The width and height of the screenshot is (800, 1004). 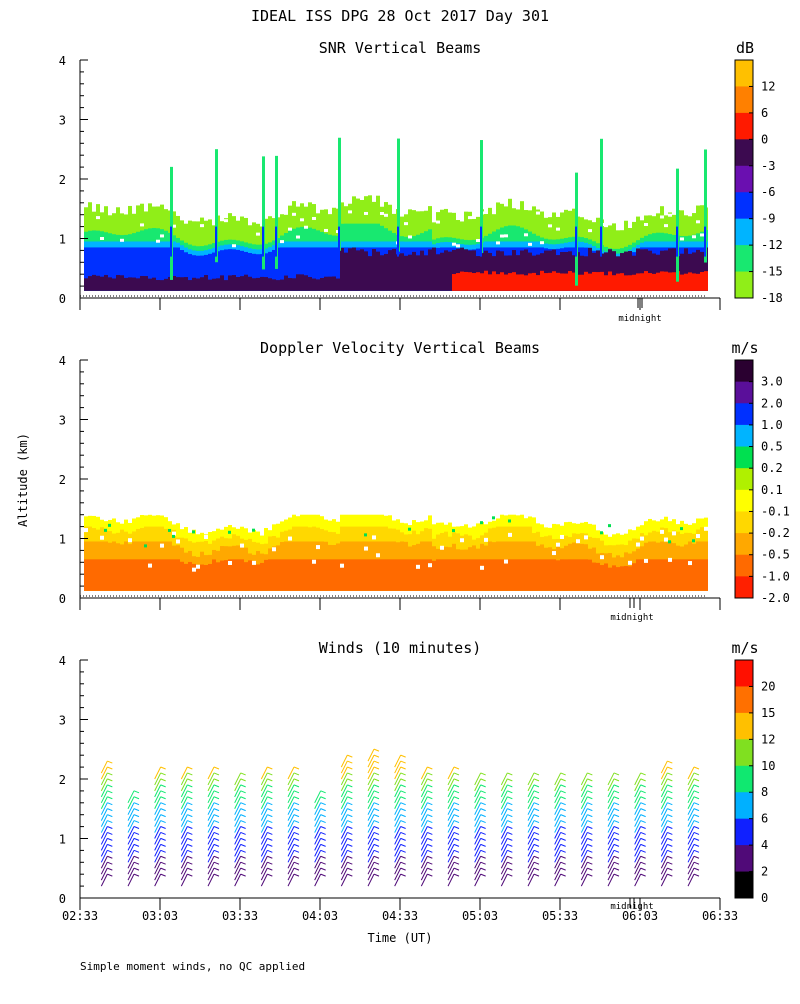 What do you see at coordinates (105, 530) in the screenshot?
I see `doppler-fleck` at bounding box center [105, 530].